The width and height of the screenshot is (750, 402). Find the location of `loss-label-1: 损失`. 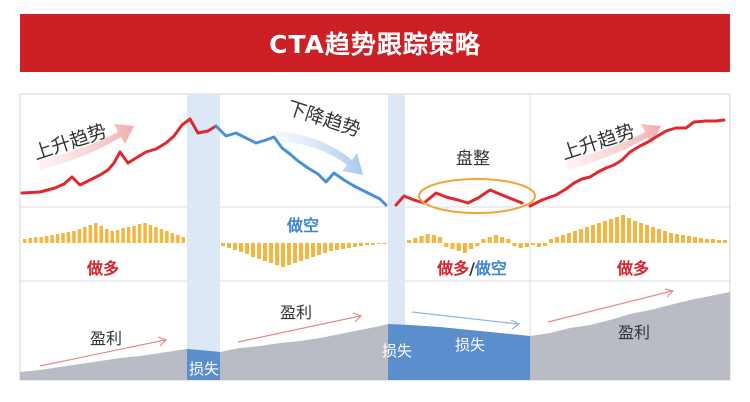

loss-label-1: 损失 is located at coordinates (204, 369).